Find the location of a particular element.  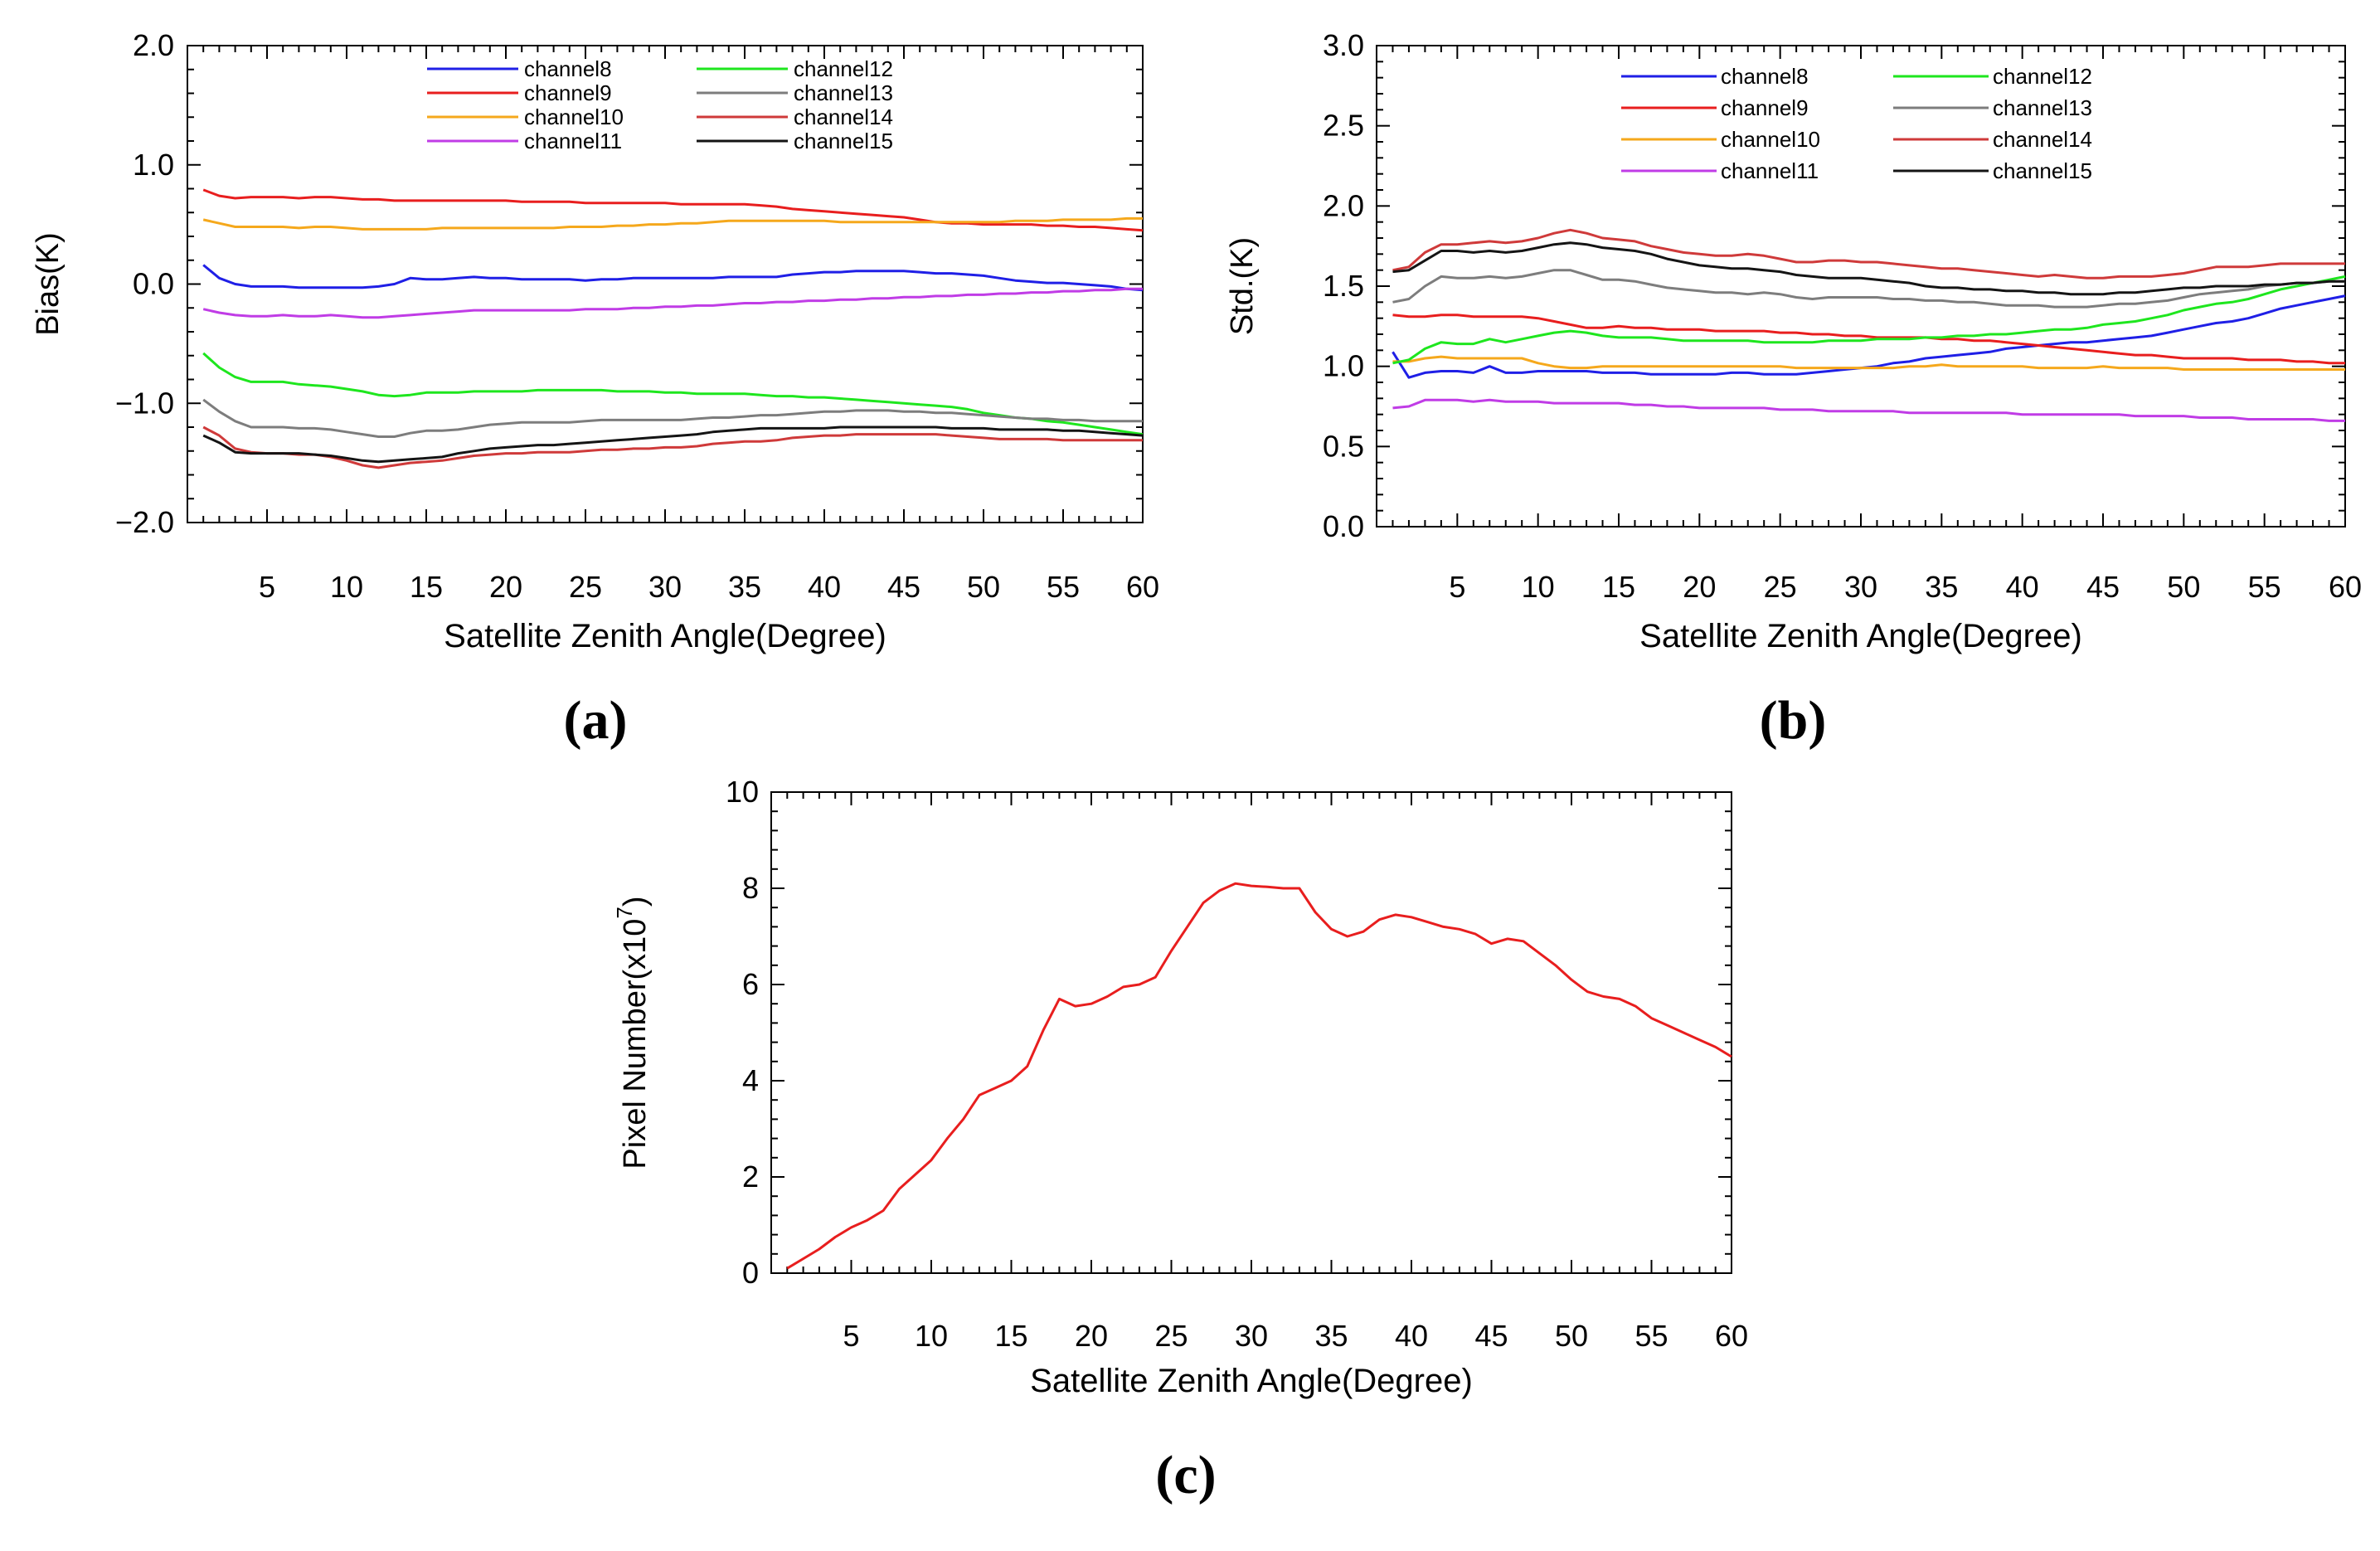

y-tick-label: 1.5 is located at coordinates (1343, 286).